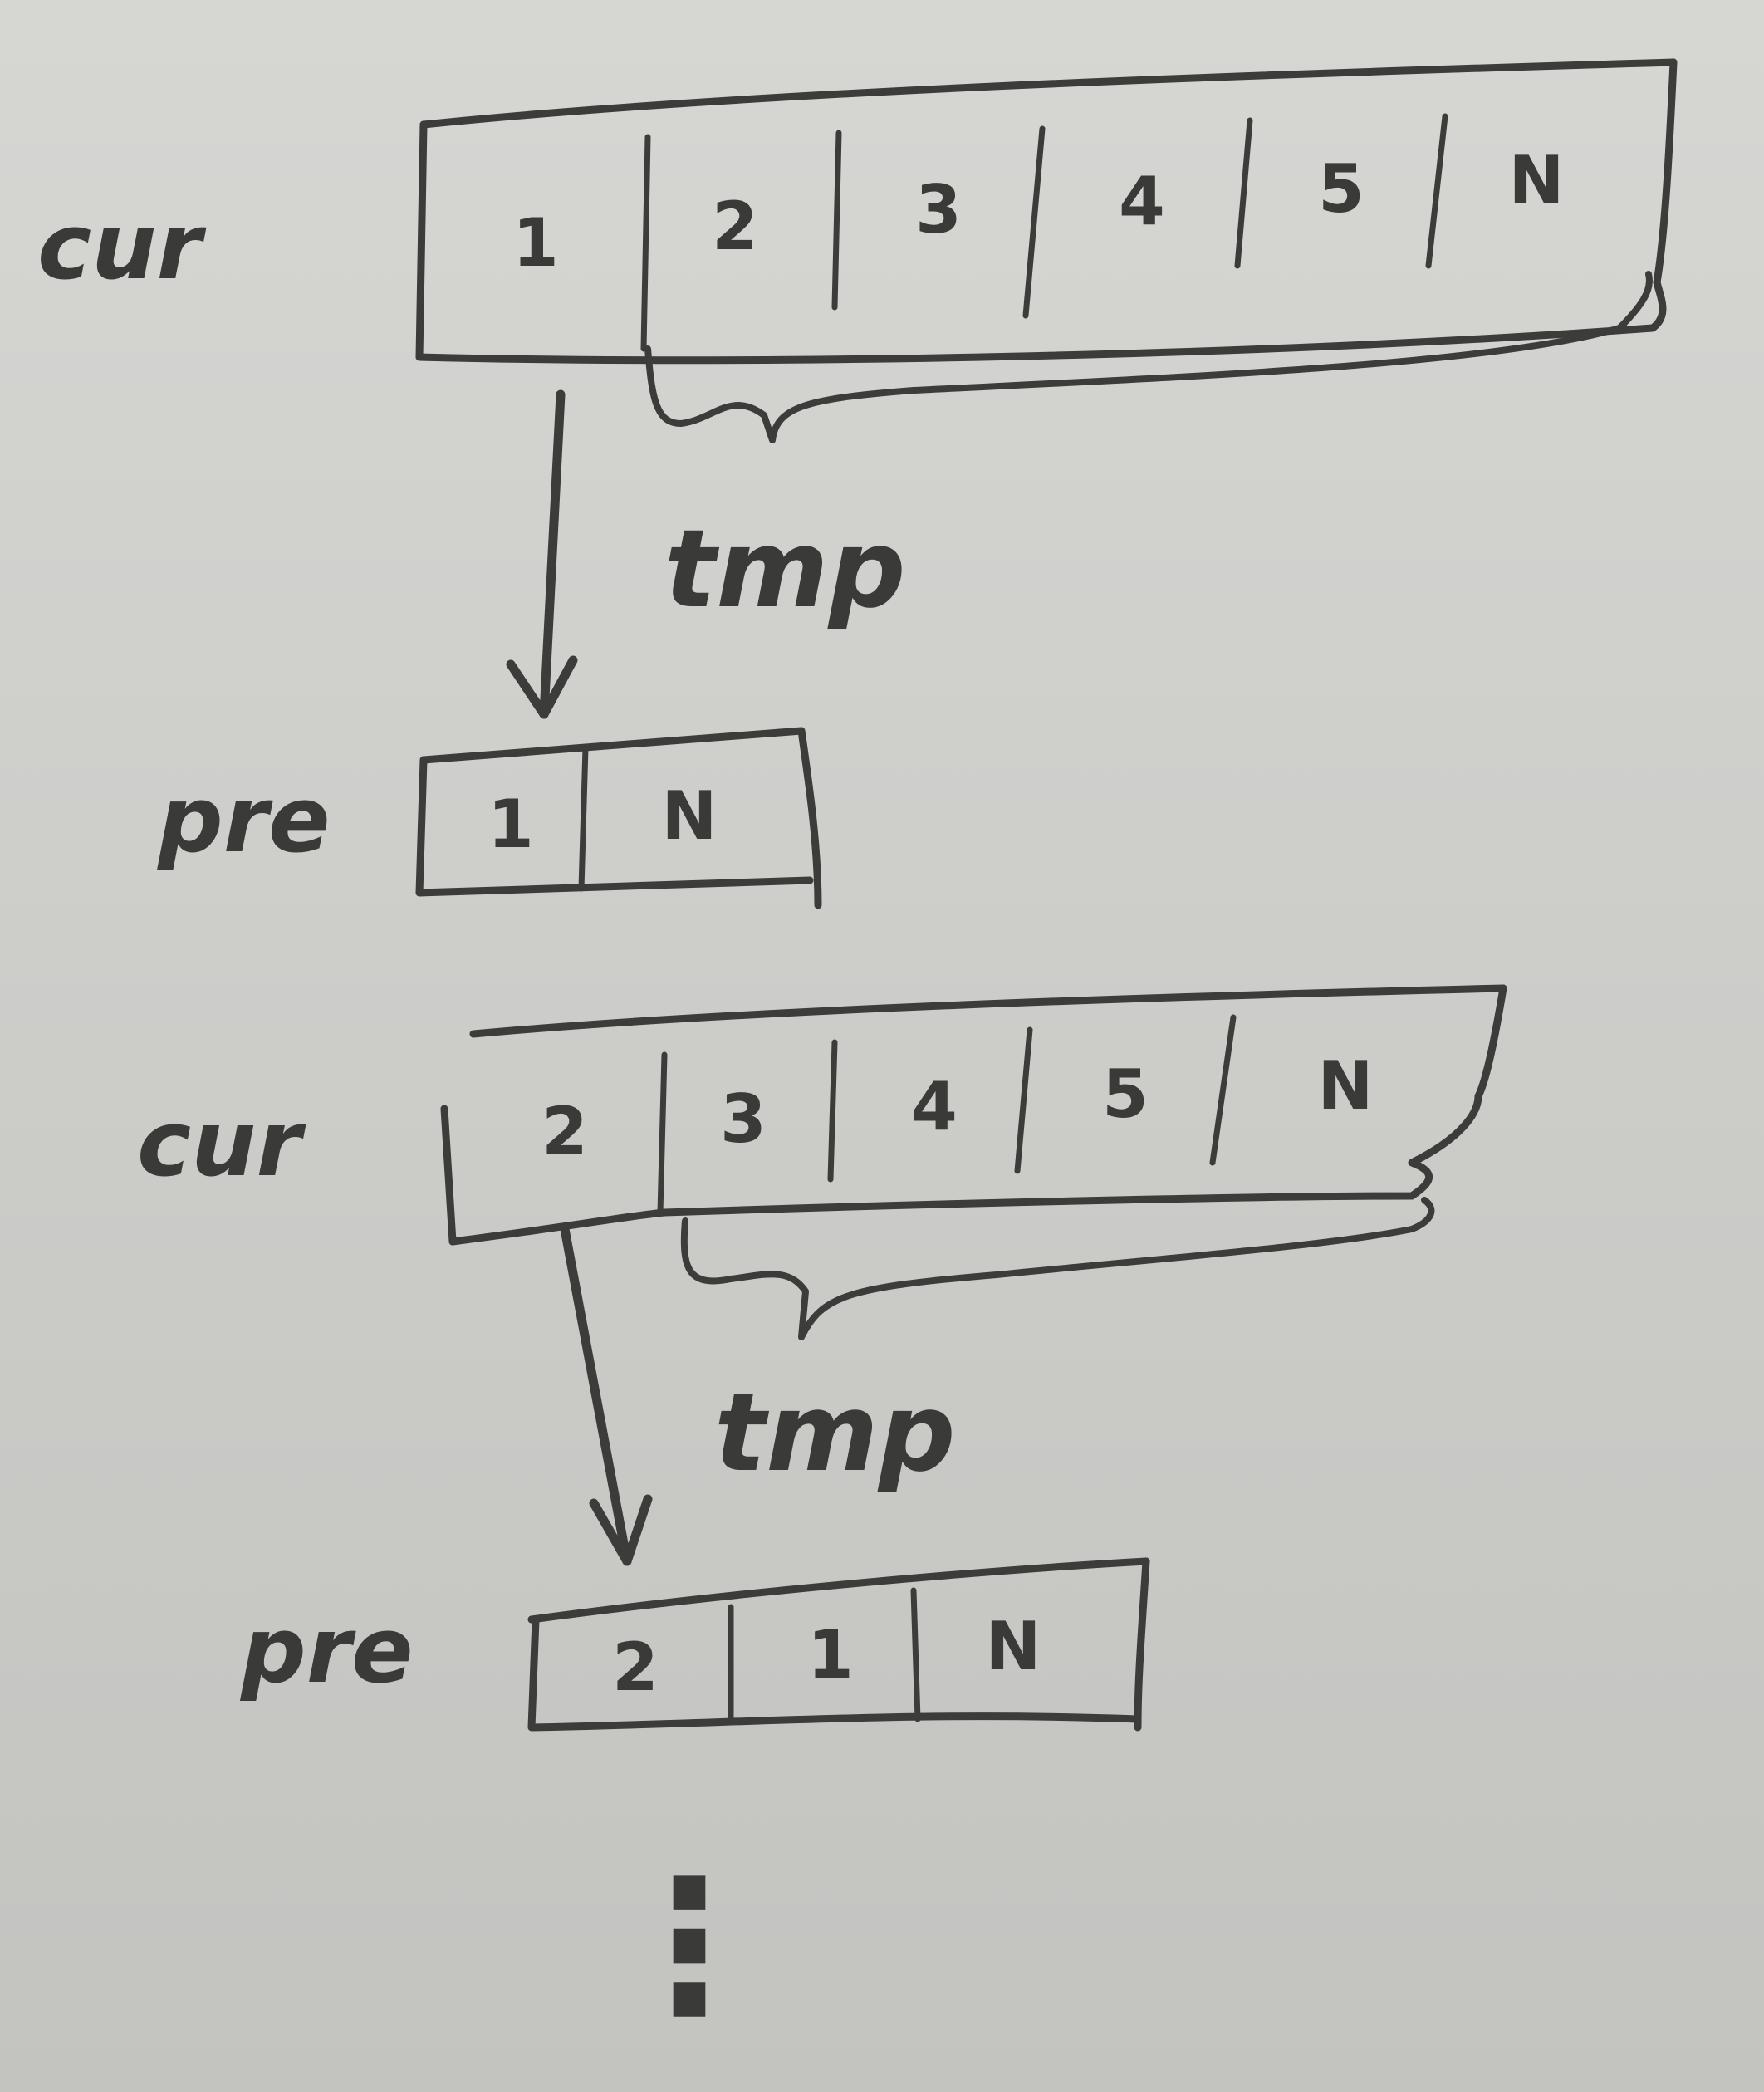 This screenshot has width=1764, height=2092. Describe the element at coordinates (1057, 1268) in the screenshot. I see `row3-tmp-brace` at that location.